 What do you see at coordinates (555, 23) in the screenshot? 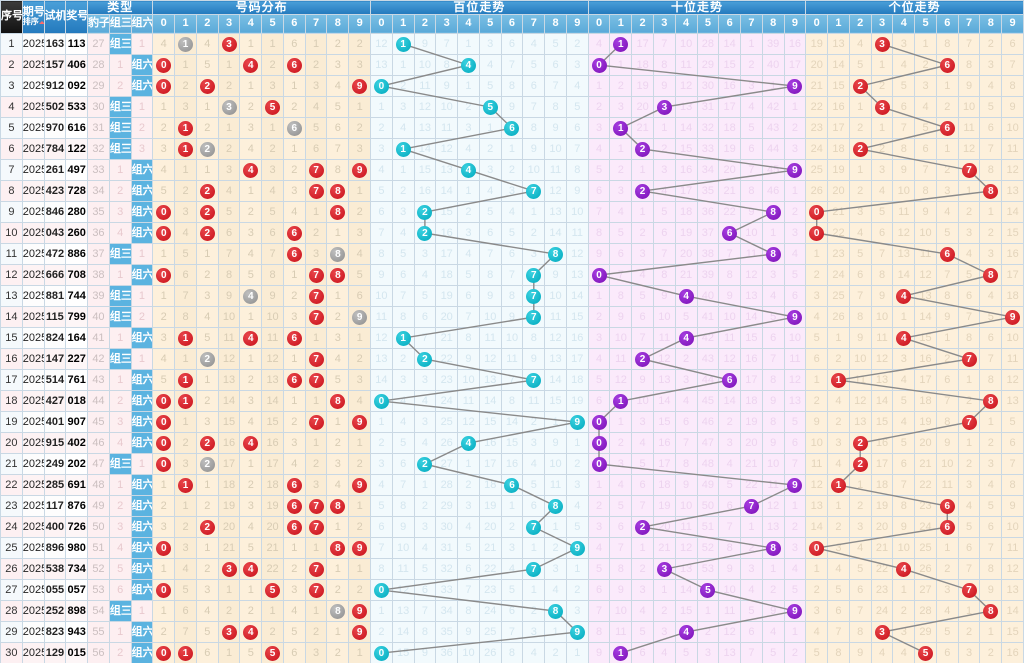
I see `col-sub-百位走势-8: 8` at bounding box center [555, 23].